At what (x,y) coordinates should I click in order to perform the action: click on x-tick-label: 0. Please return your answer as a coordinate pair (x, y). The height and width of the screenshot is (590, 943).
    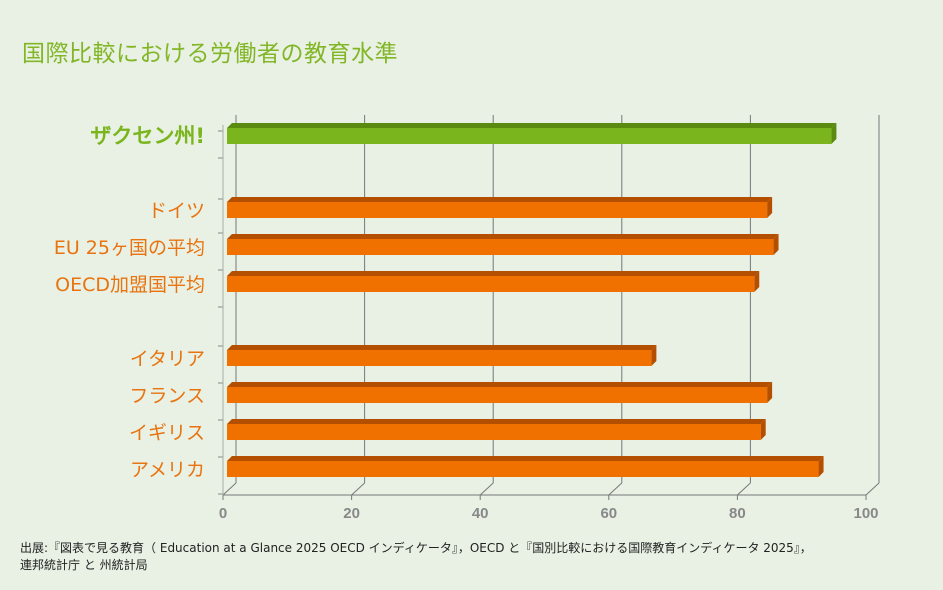
    Looking at the image, I should click on (223, 513).